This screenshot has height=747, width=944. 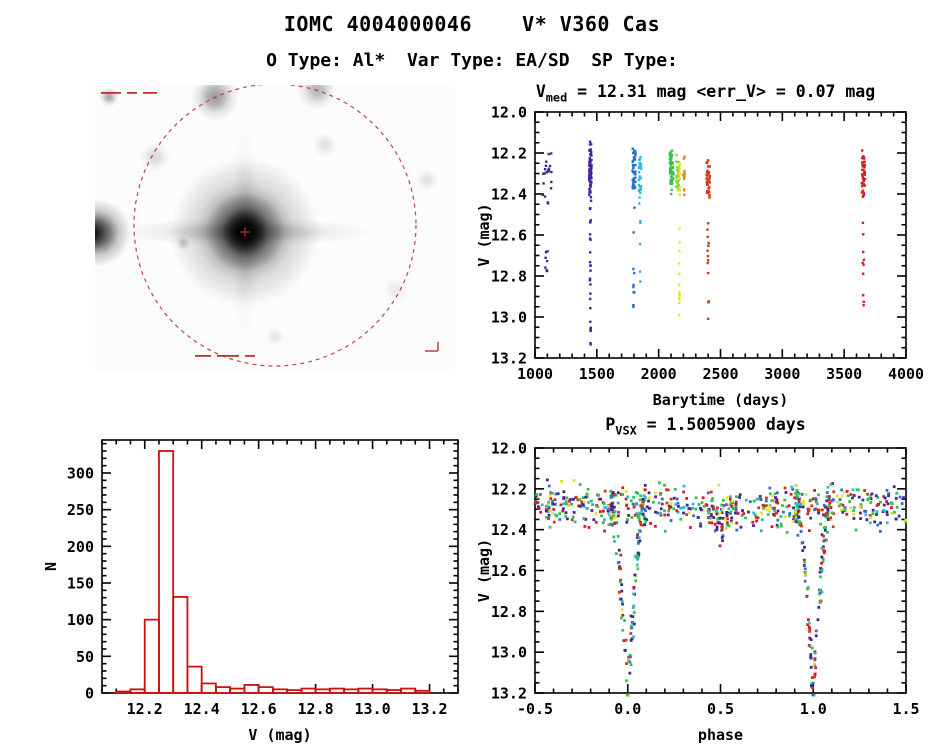 What do you see at coordinates (259, 709) in the screenshot?
I see `x-tick-label: 12.6` at bounding box center [259, 709].